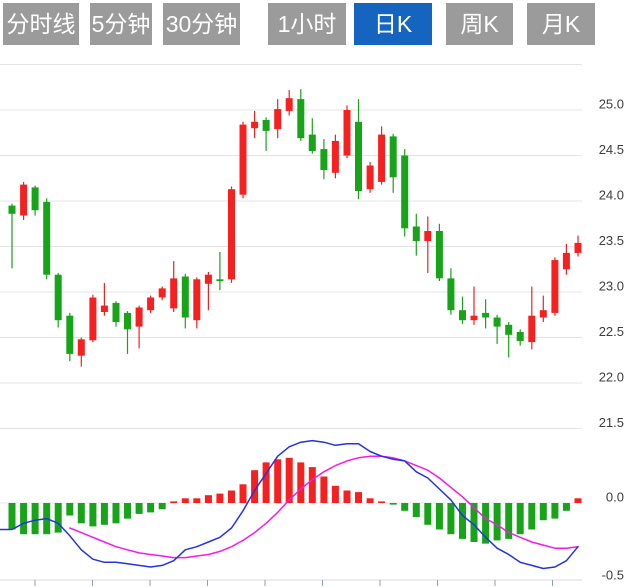  What do you see at coordinates (307, 24) in the screenshot?
I see `tab-1hour: 1小时` at bounding box center [307, 24].